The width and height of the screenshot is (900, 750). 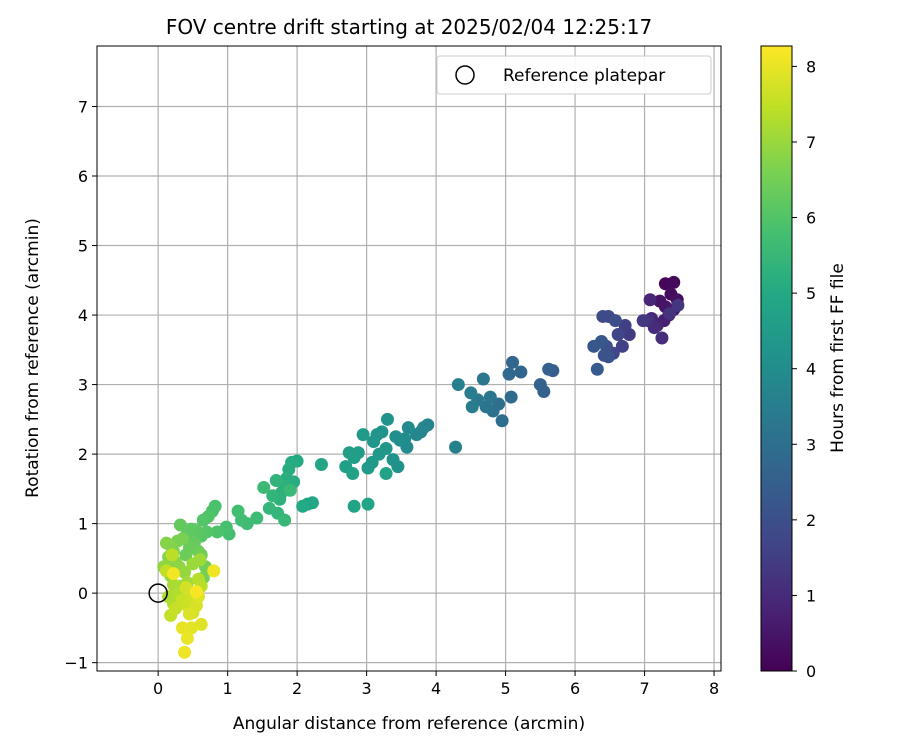 I want to click on colorbar-tick-label: 4, so click(x=811, y=369).